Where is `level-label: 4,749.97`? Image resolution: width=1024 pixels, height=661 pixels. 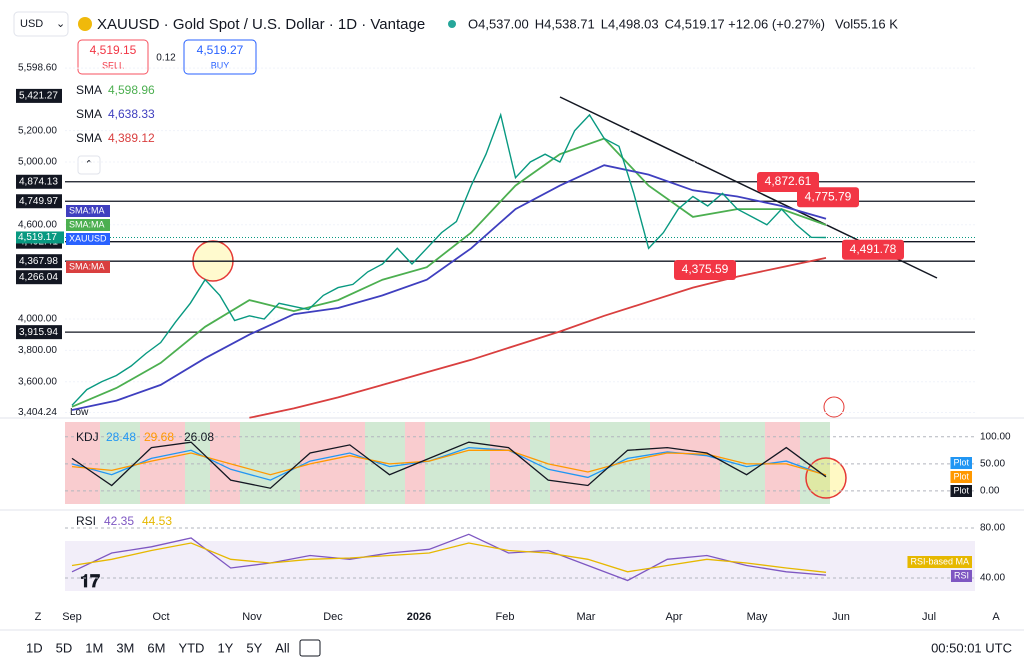 level-label: 4,749.97 is located at coordinates (38, 201).